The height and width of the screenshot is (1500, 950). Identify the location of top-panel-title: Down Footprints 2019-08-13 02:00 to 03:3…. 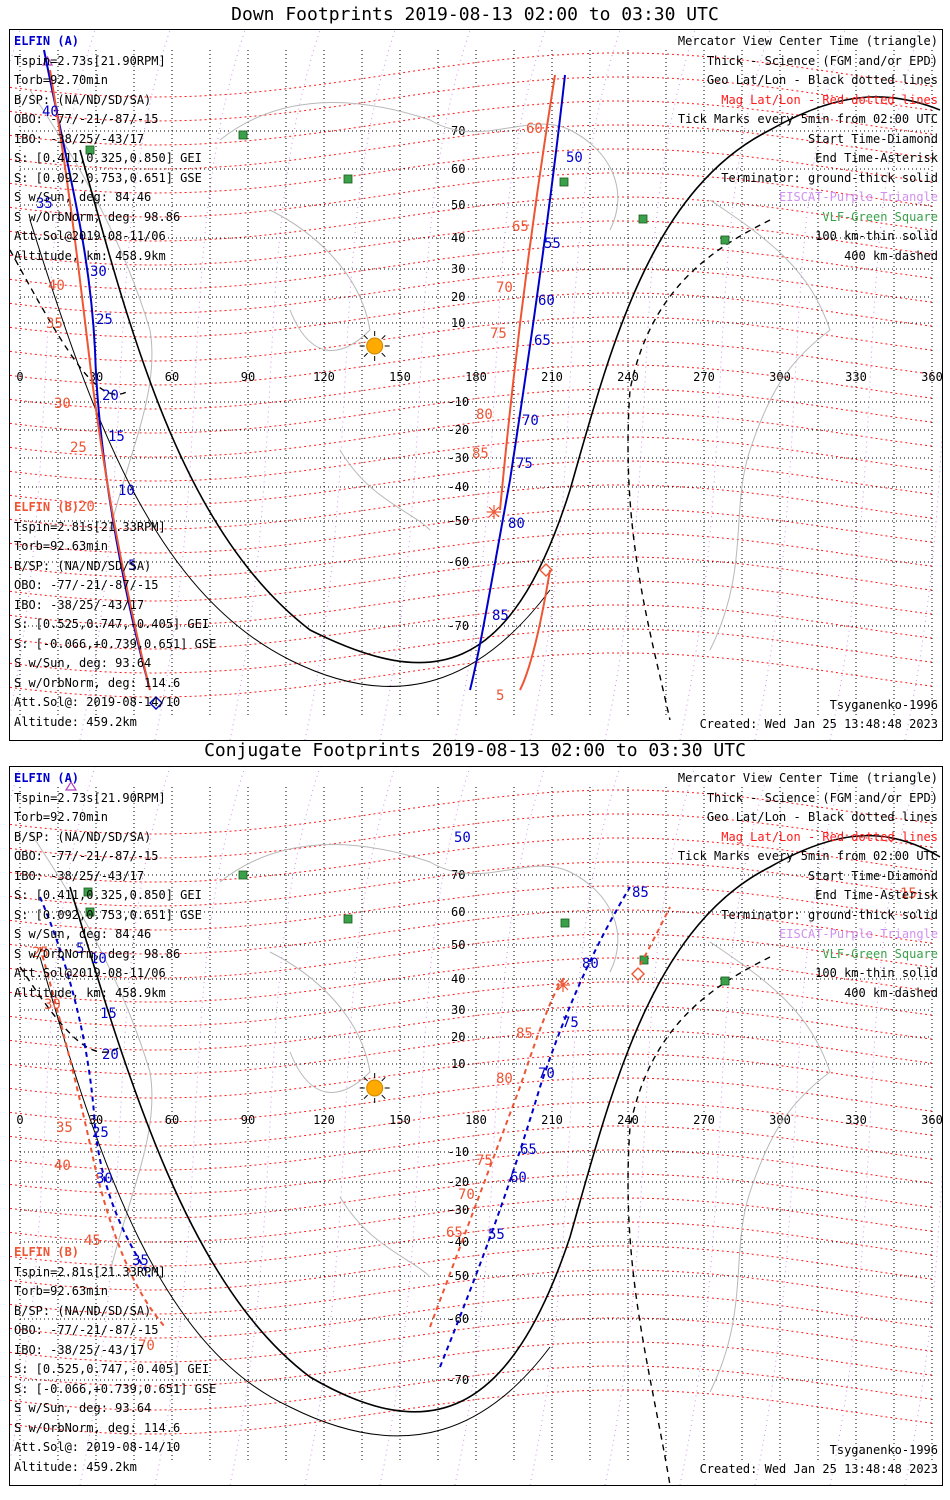
(475, 14).